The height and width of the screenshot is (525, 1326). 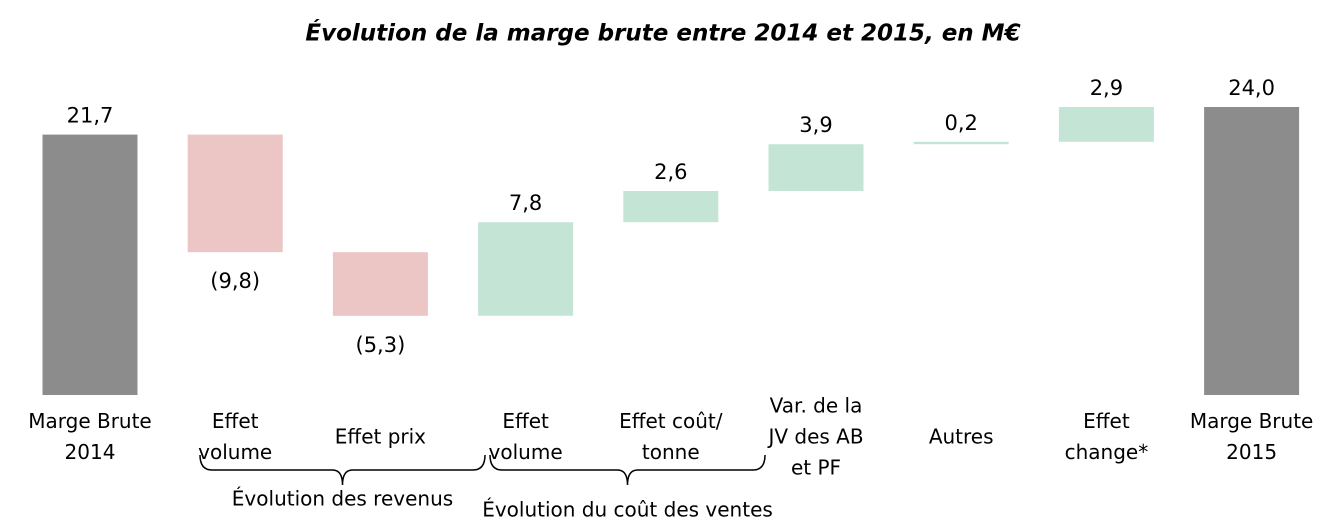 What do you see at coordinates (1106, 88) in the screenshot?
I see `value-label: 2,9` at bounding box center [1106, 88].